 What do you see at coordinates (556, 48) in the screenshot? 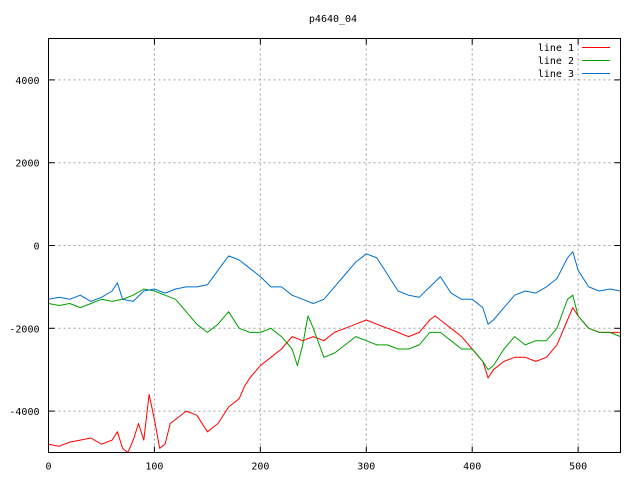
I see `legend-label-line-1: line 1` at bounding box center [556, 48].